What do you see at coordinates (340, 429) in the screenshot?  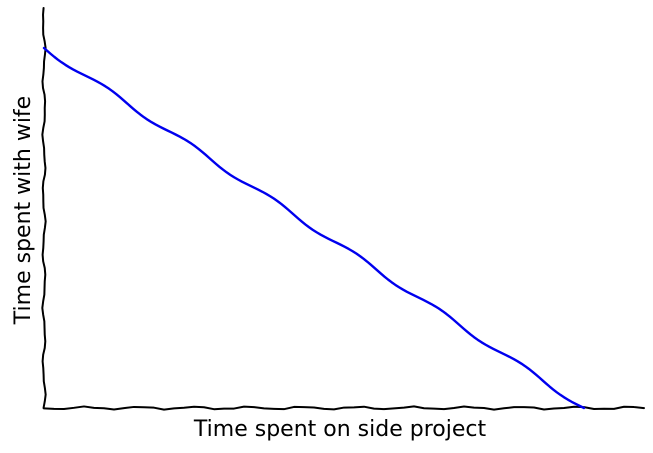 I see `x-axis-label: Time spent on side project` at bounding box center [340, 429].